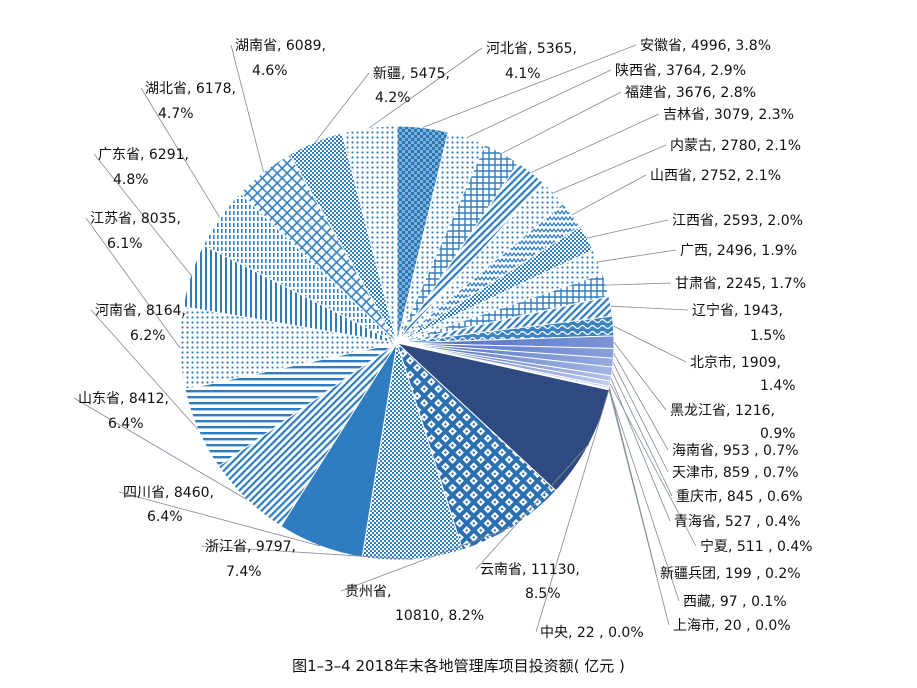  What do you see at coordinates (190, 89) in the screenshot?
I see `data-label-30: 湖北省, 6178,` at bounding box center [190, 89].